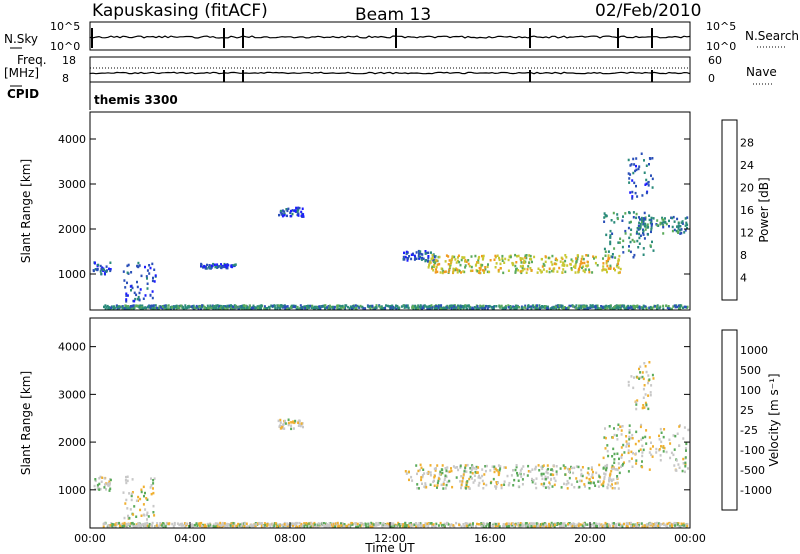  I want to click on colorbar-tick-label: 28, so click(747, 143).